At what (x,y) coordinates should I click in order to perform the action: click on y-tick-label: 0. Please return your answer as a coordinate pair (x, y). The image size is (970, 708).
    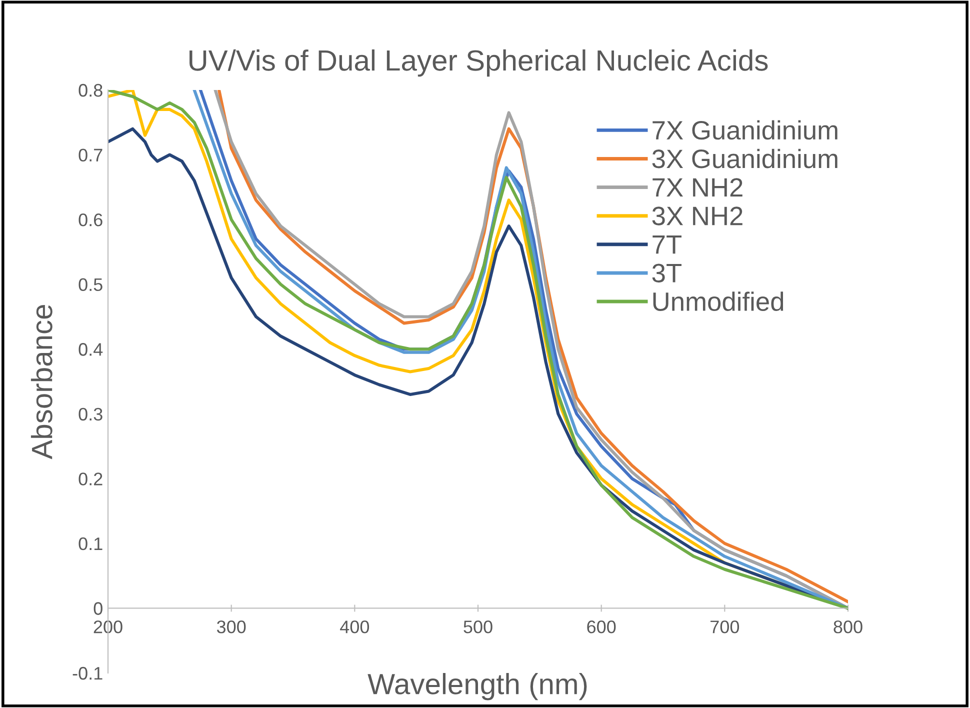
    Looking at the image, I should click on (98, 608).